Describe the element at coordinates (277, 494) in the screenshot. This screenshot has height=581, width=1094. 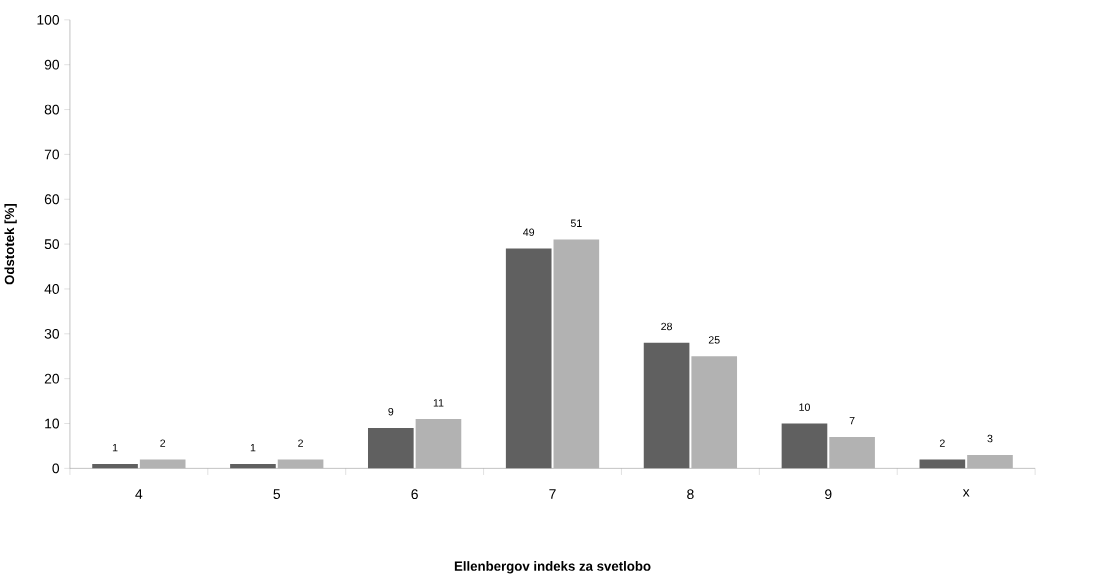
I see `x-tick-label: 5` at that location.